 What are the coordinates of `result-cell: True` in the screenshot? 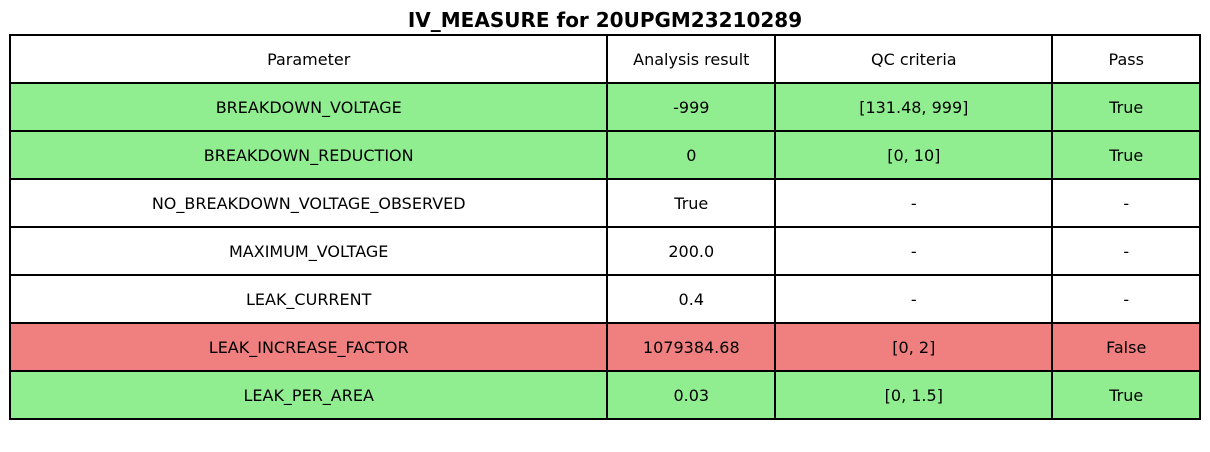 It's located at (691, 203).